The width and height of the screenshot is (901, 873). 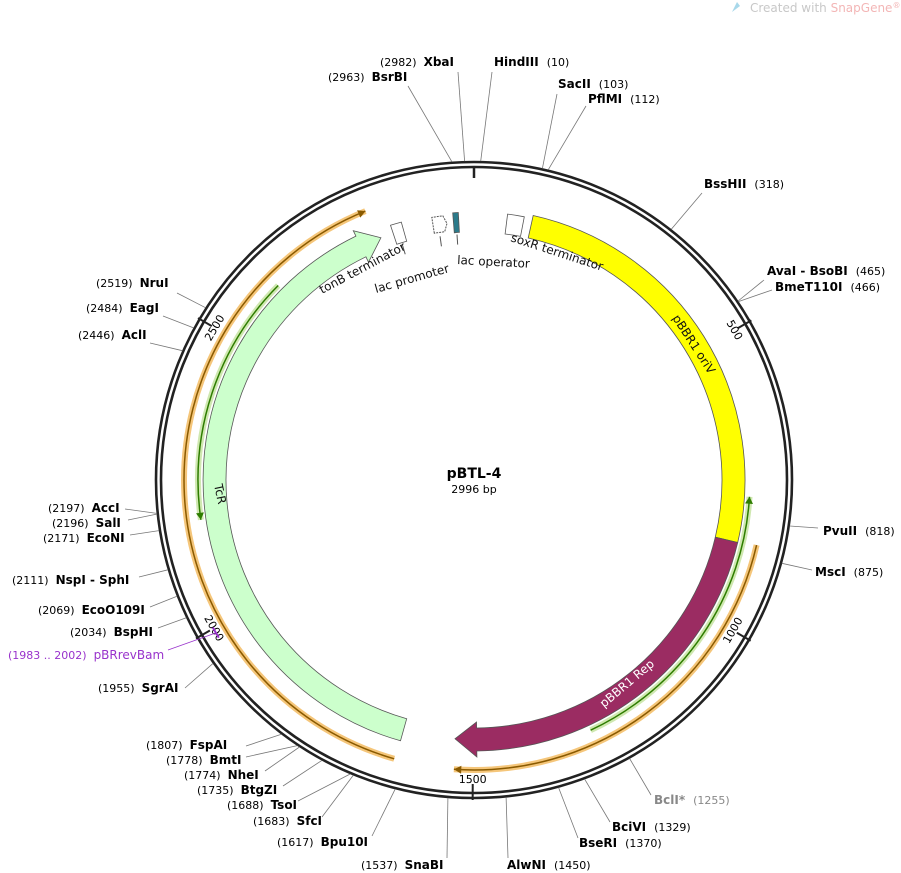 I want to click on enzyme-site-sfci: (1683) SfcI, so click(x=303, y=801).